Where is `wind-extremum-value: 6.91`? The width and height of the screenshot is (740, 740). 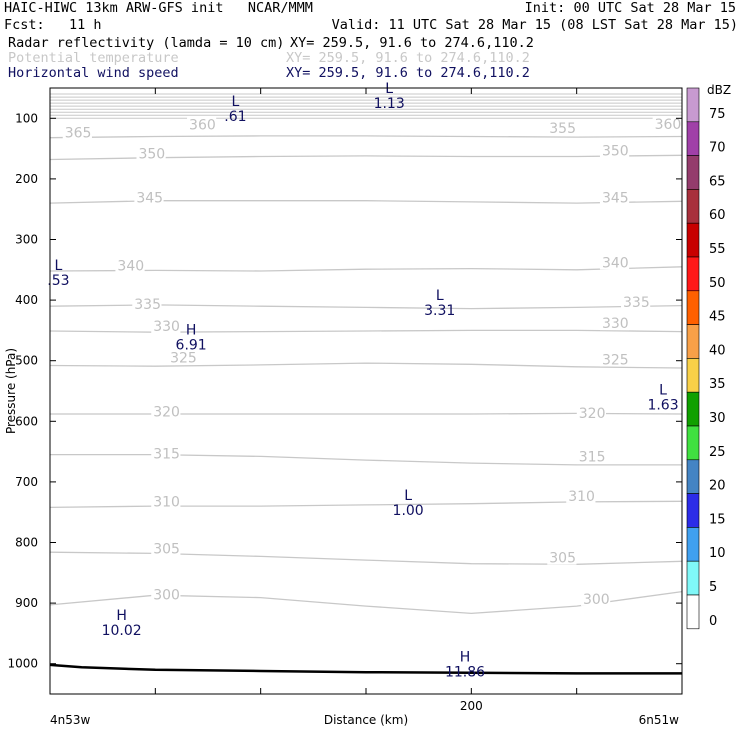
wind-extremum-value: 6.91 is located at coordinates (191, 346).